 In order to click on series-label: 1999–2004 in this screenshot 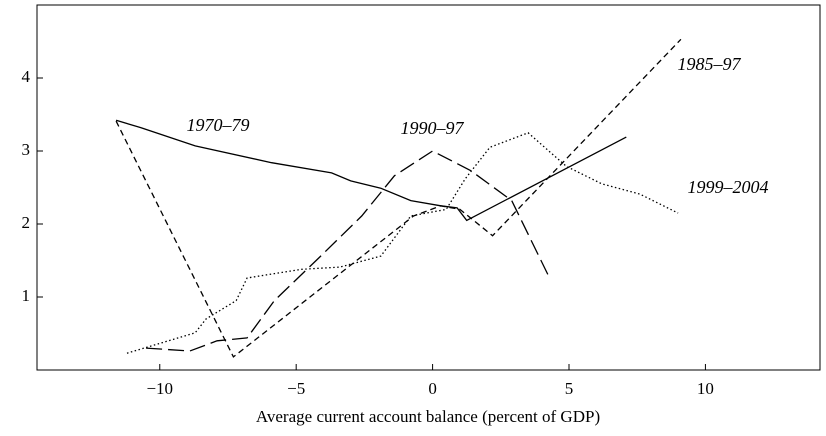, I will do `click(728, 187)`.